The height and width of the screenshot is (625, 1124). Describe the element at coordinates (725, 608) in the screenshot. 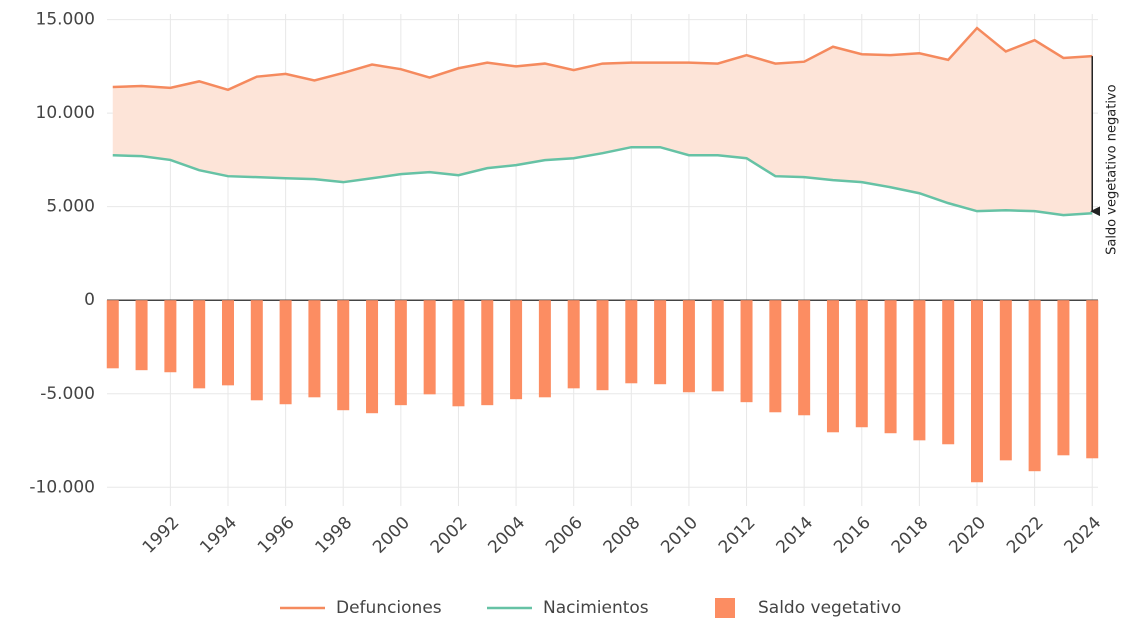

I see `legend-swatch` at that location.